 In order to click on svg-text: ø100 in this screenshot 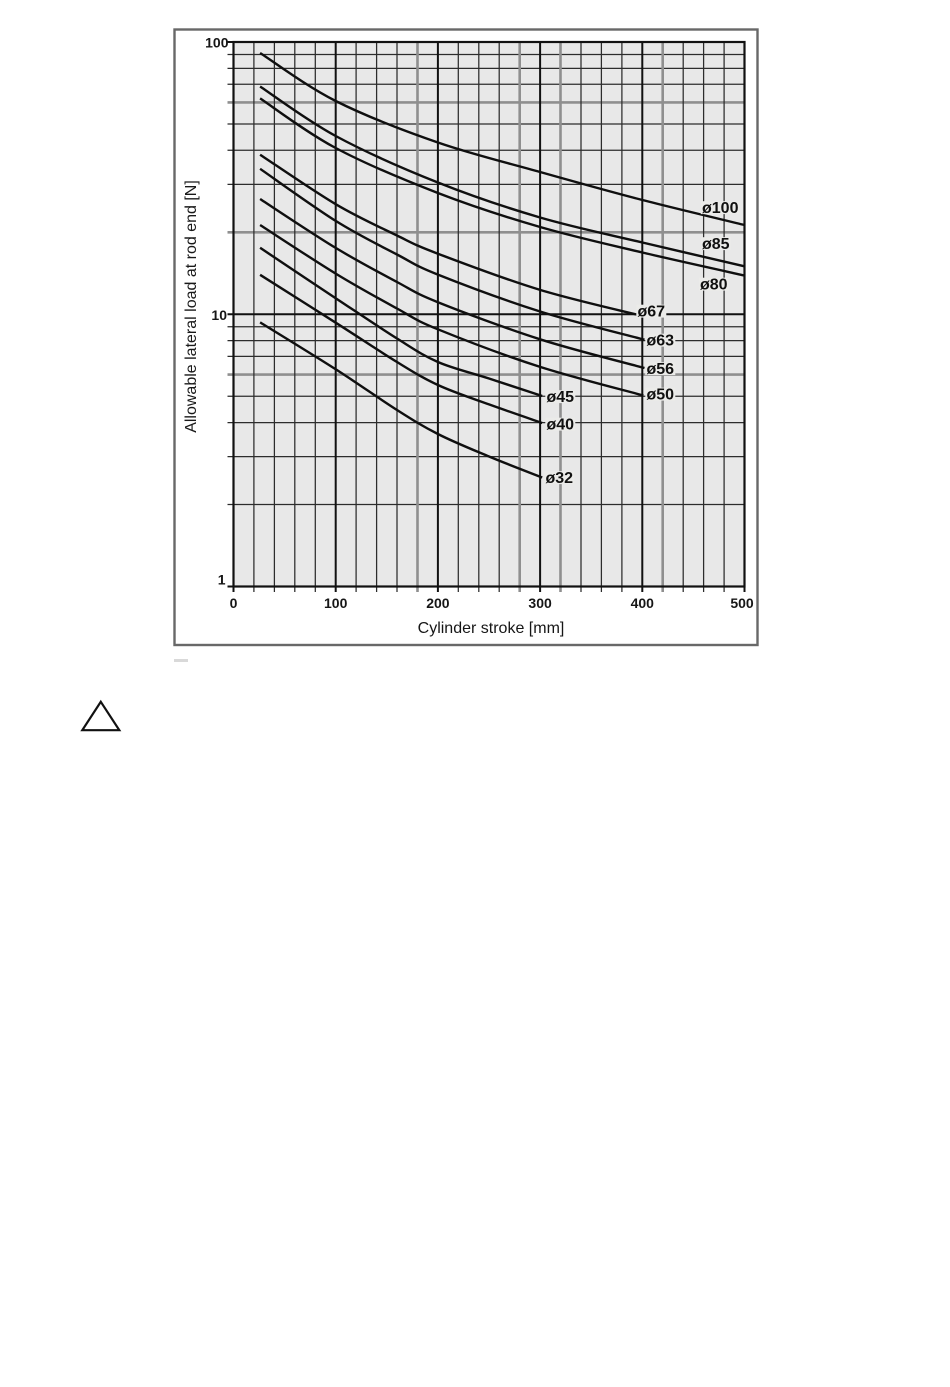, I will do `click(720, 208)`.